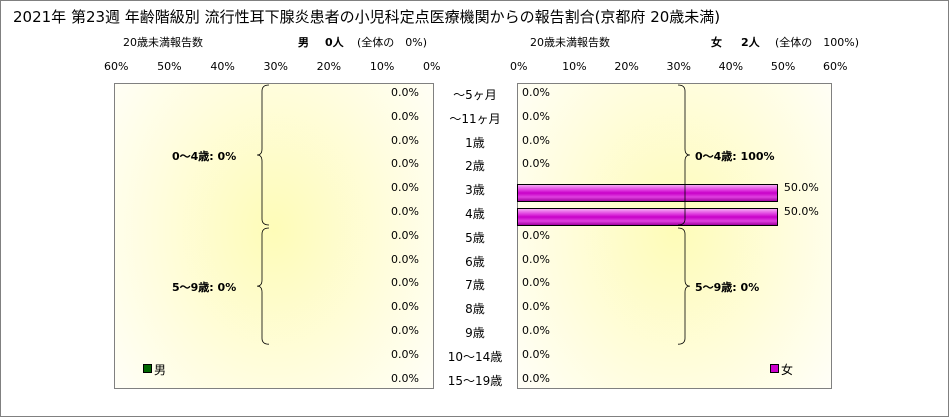  What do you see at coordinates (475, 237) in the screenshot?
I see `age-category-label: 5歳` at bounding box center [475, 237].